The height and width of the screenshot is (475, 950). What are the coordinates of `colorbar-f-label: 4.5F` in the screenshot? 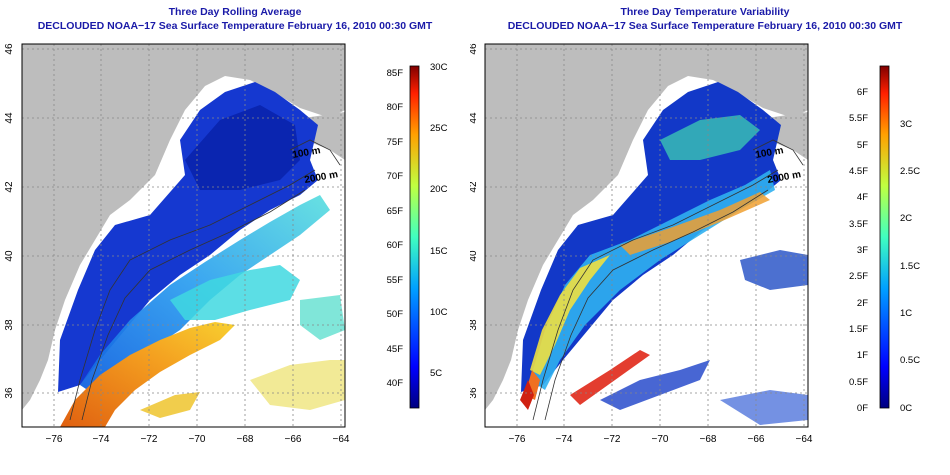 It's located at (858, 171).